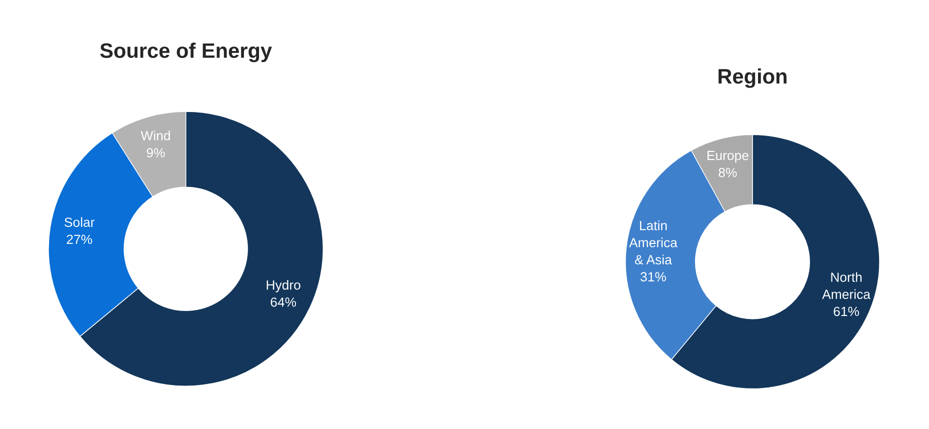  Describe the element at coordinates (155, 153) in the screenshot. I see `data-label: 9%` at that location.